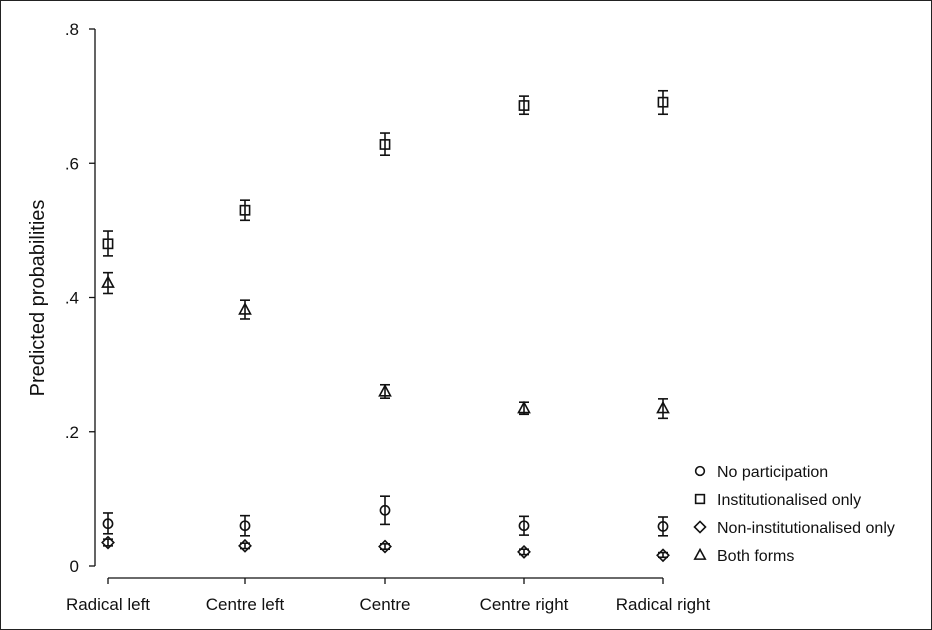 This screenshot has height=630, width=932. I want to click on legend-marker-circle, so click(700, 471).